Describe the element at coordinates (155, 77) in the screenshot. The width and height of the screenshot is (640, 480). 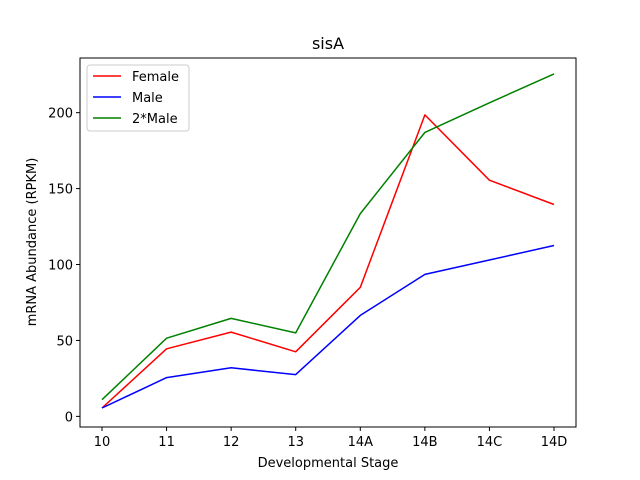
I see `legend-label-female: Female` at that location.